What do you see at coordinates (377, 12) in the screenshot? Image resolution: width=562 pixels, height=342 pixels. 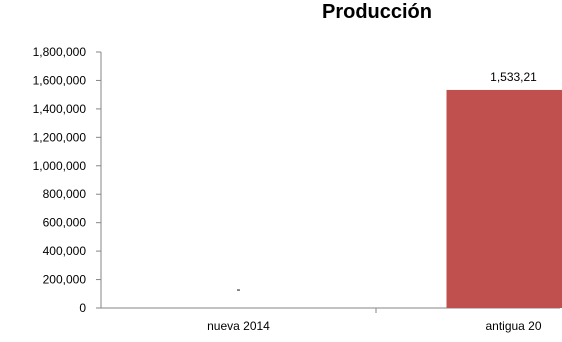 I see `chart-title: Producción` at bounding box center [377, 12].